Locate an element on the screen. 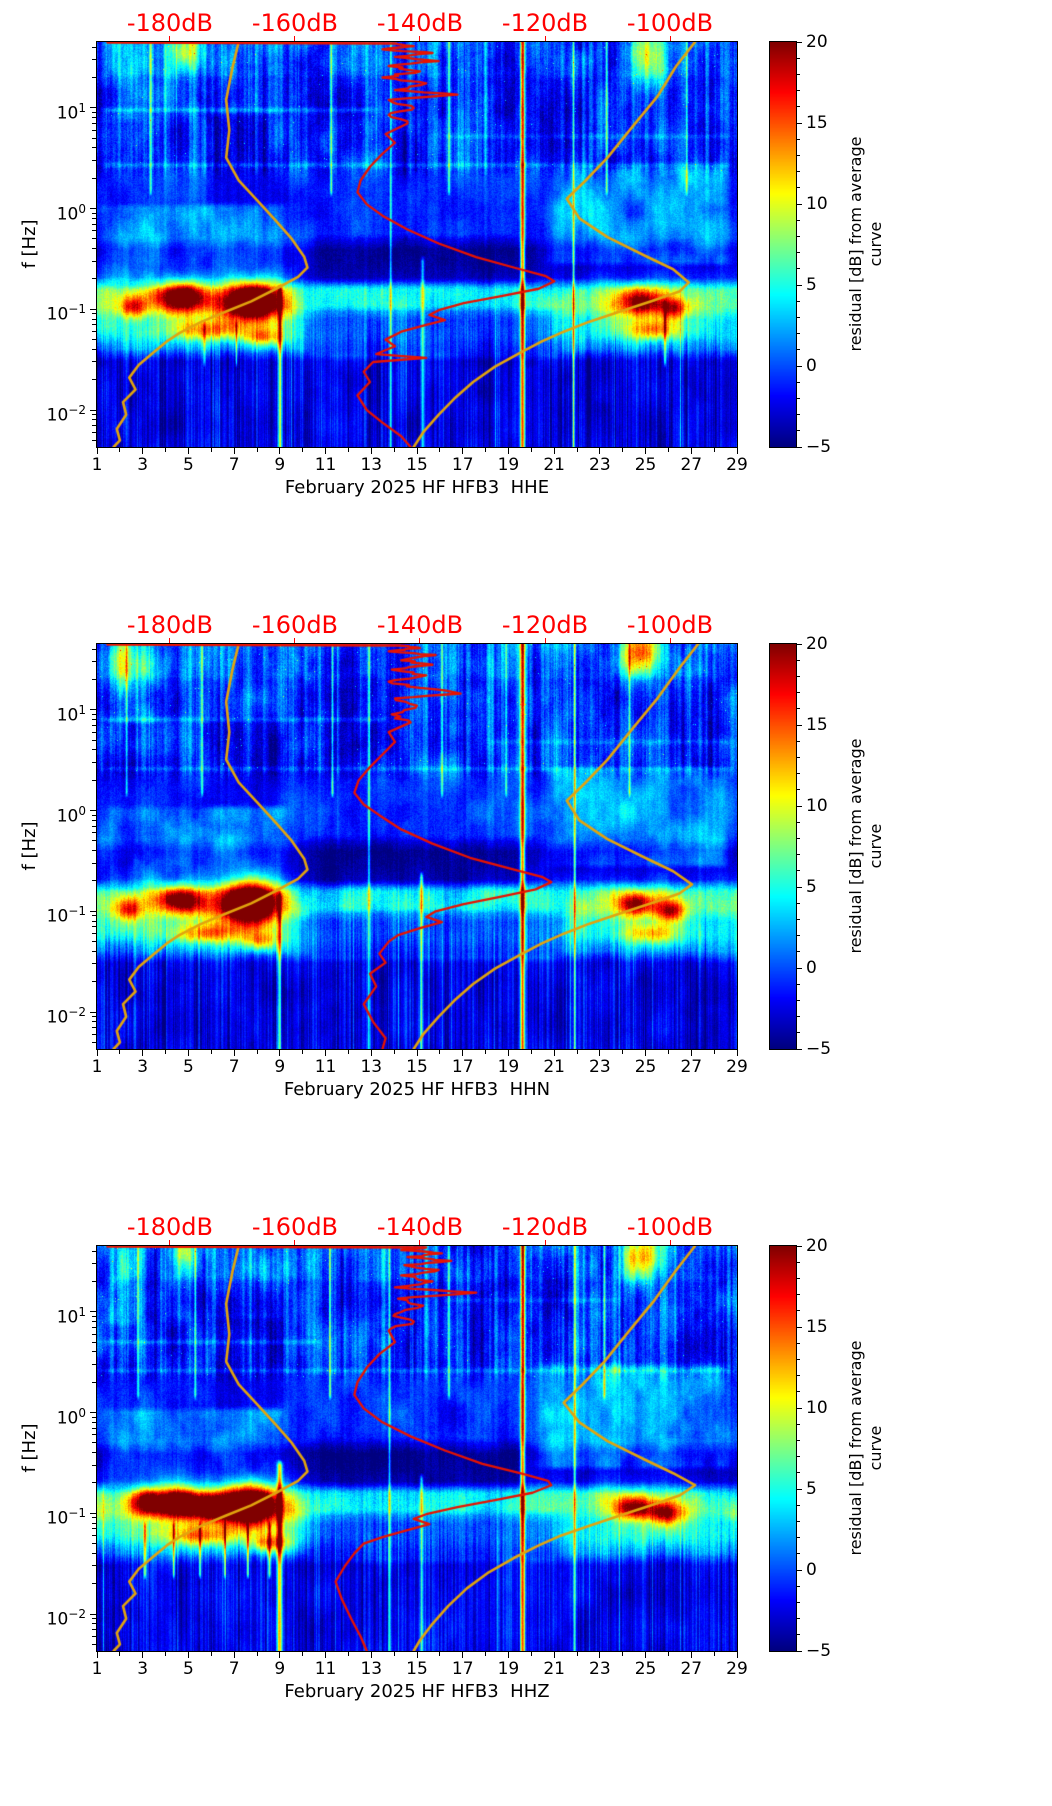  top-db-label: -100dB is located at coordinates (670, 23).